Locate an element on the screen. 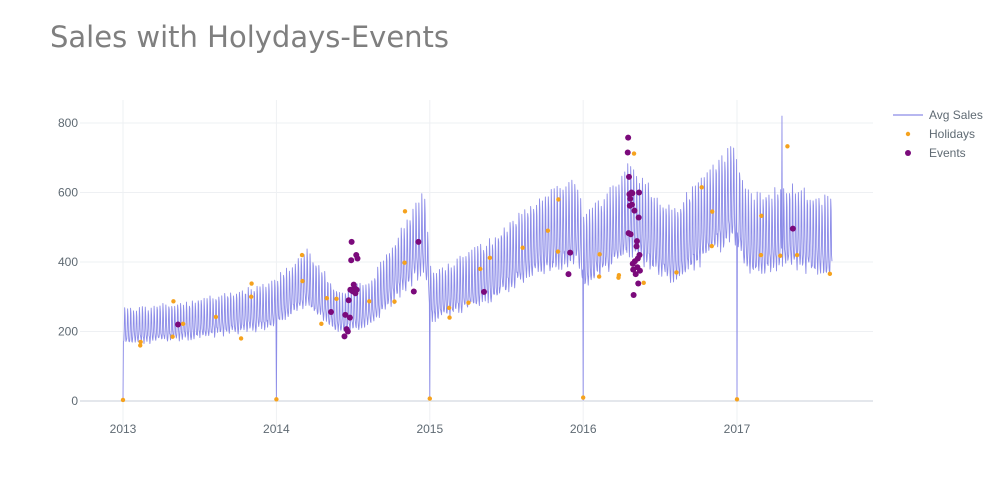  y-tick-label: 200 is located at coordinates (68, 332).